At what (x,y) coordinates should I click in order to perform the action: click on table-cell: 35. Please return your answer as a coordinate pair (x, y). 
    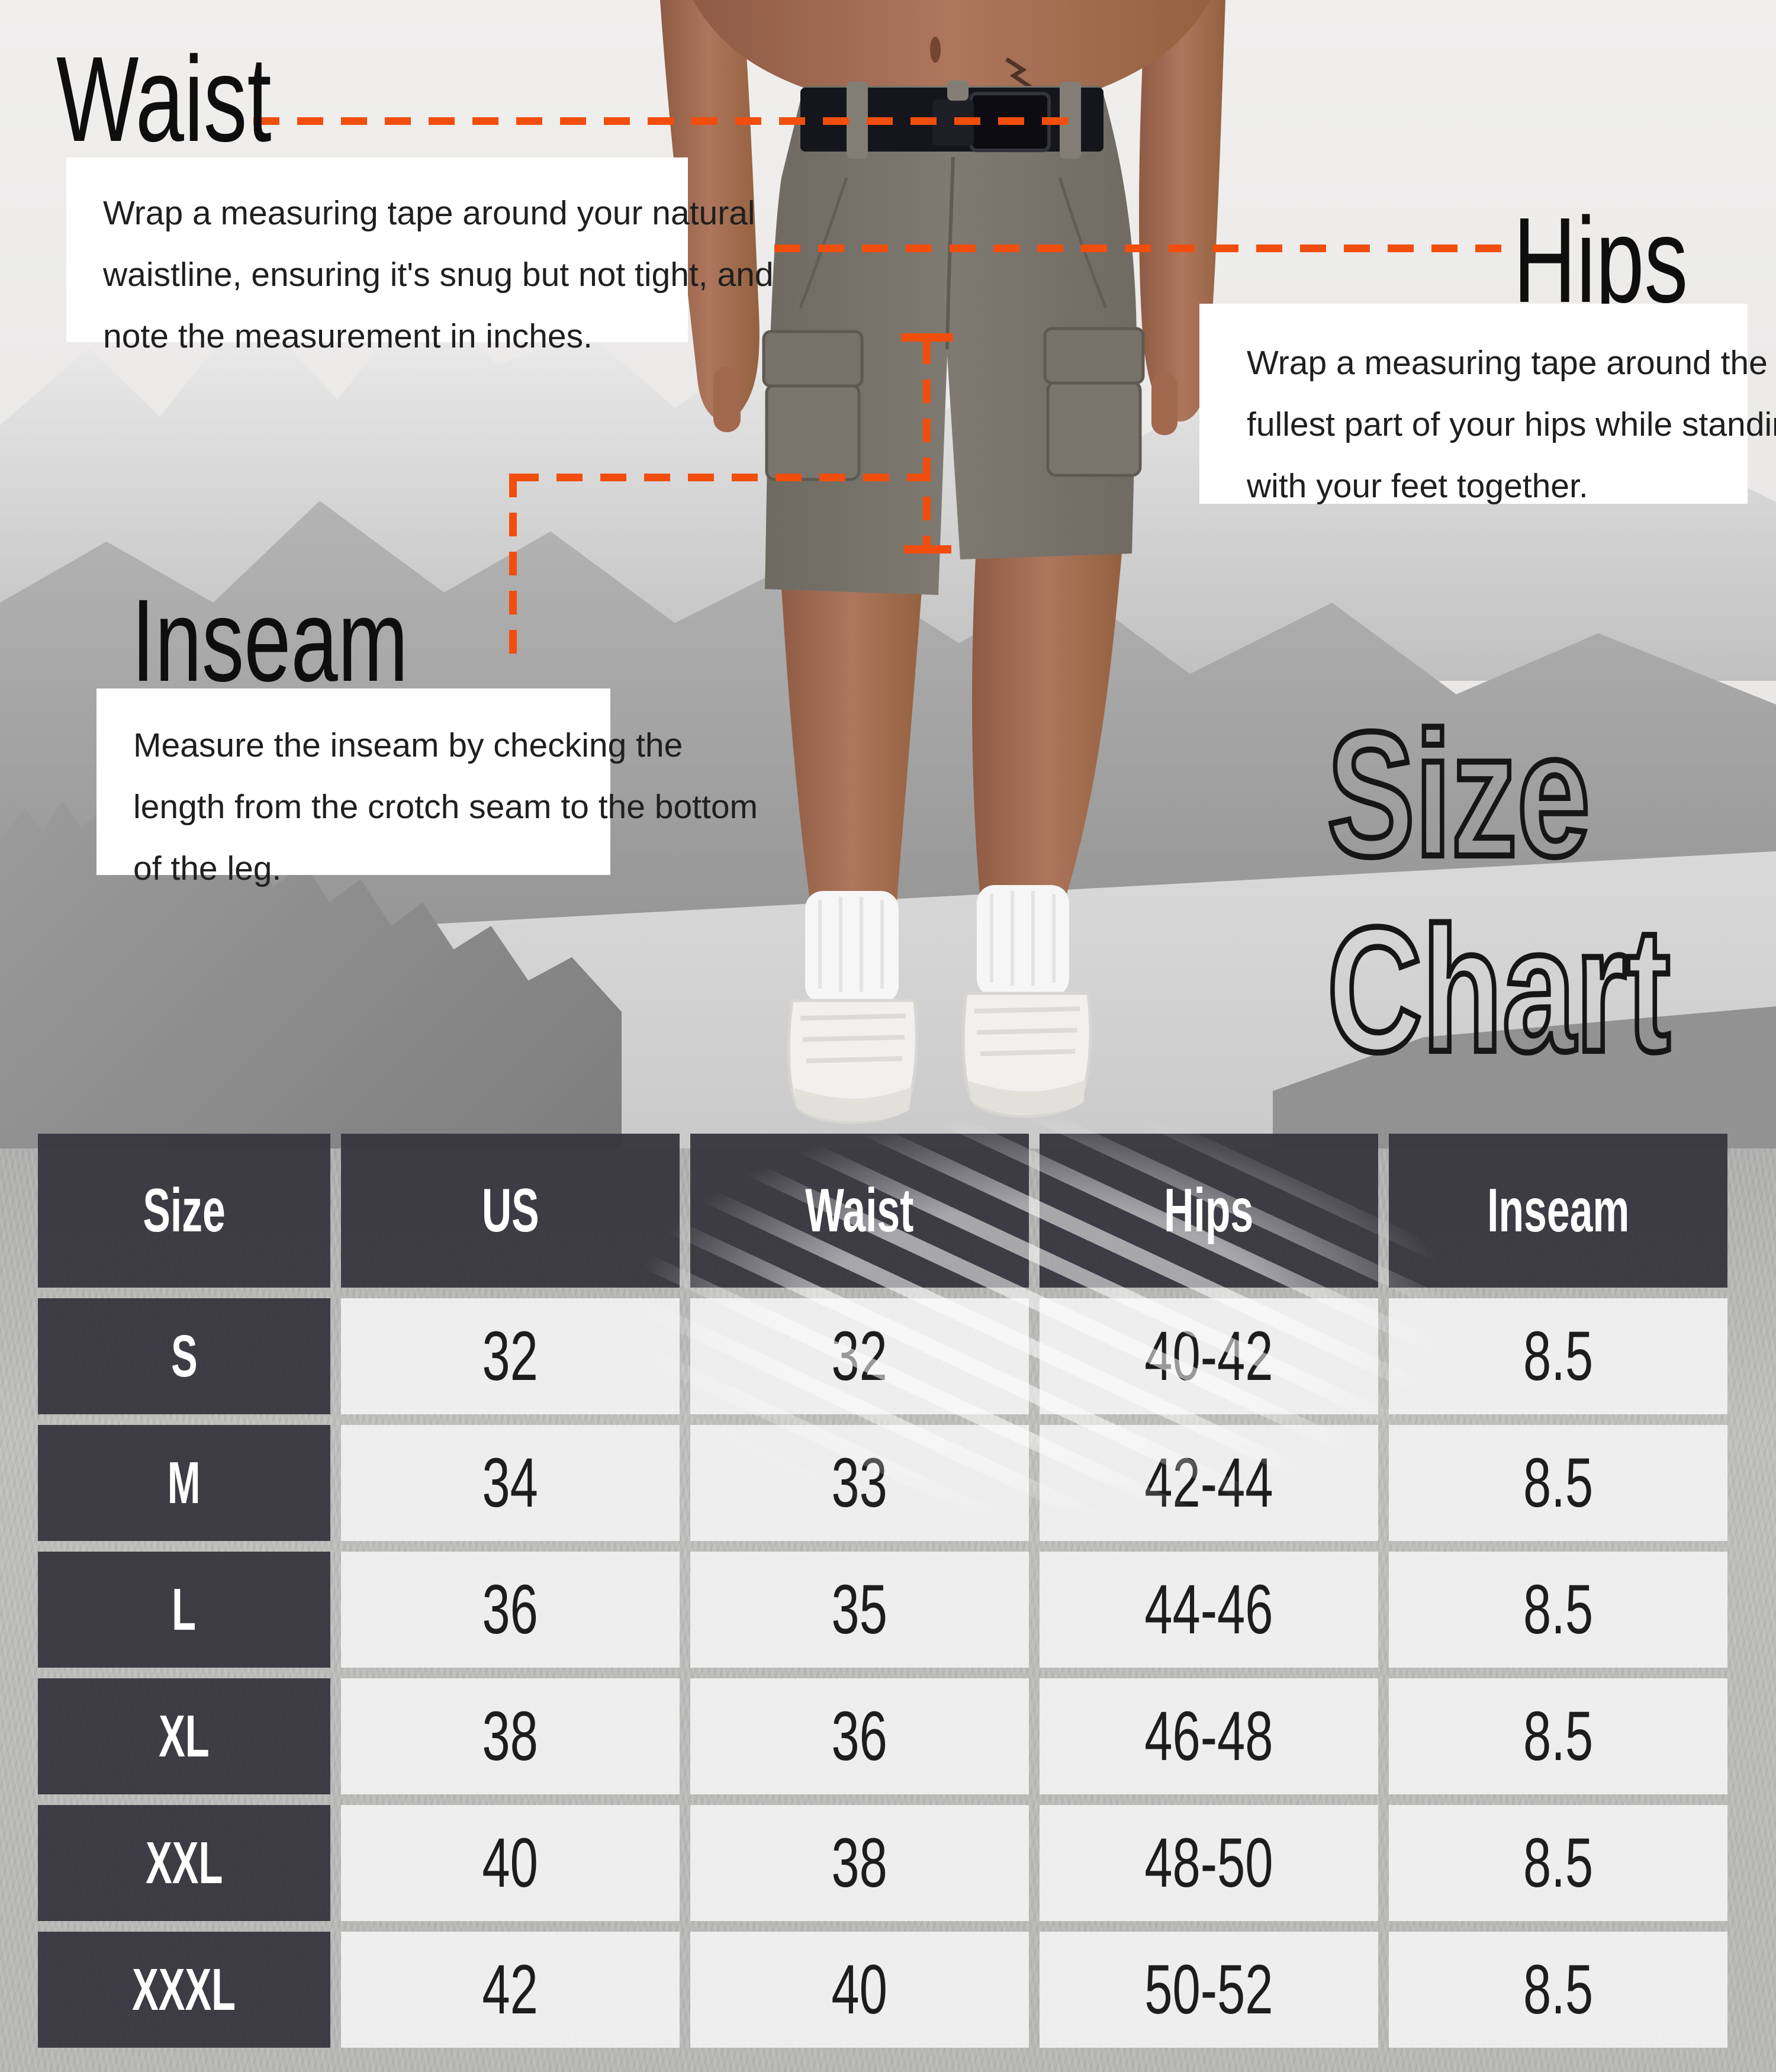
    Looking at the image, I should click on (859, 1610).